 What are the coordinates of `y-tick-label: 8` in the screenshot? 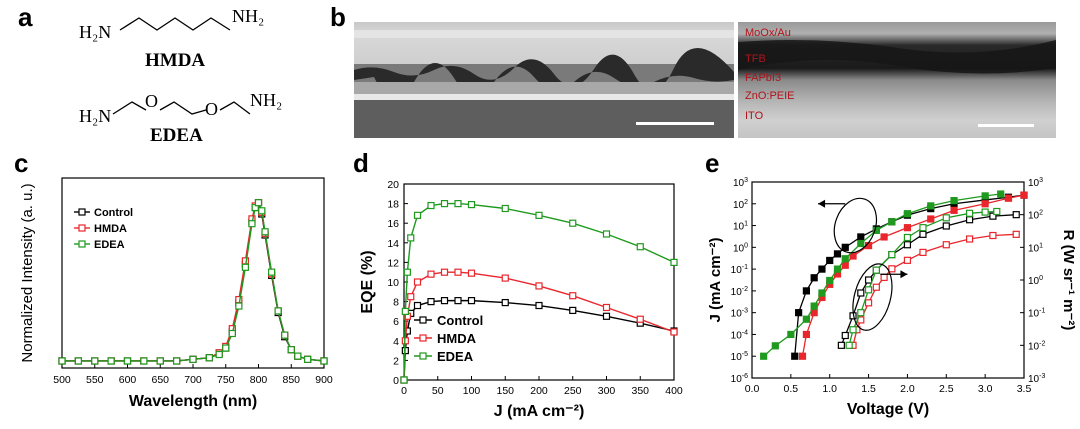 It's located at (396, 303).